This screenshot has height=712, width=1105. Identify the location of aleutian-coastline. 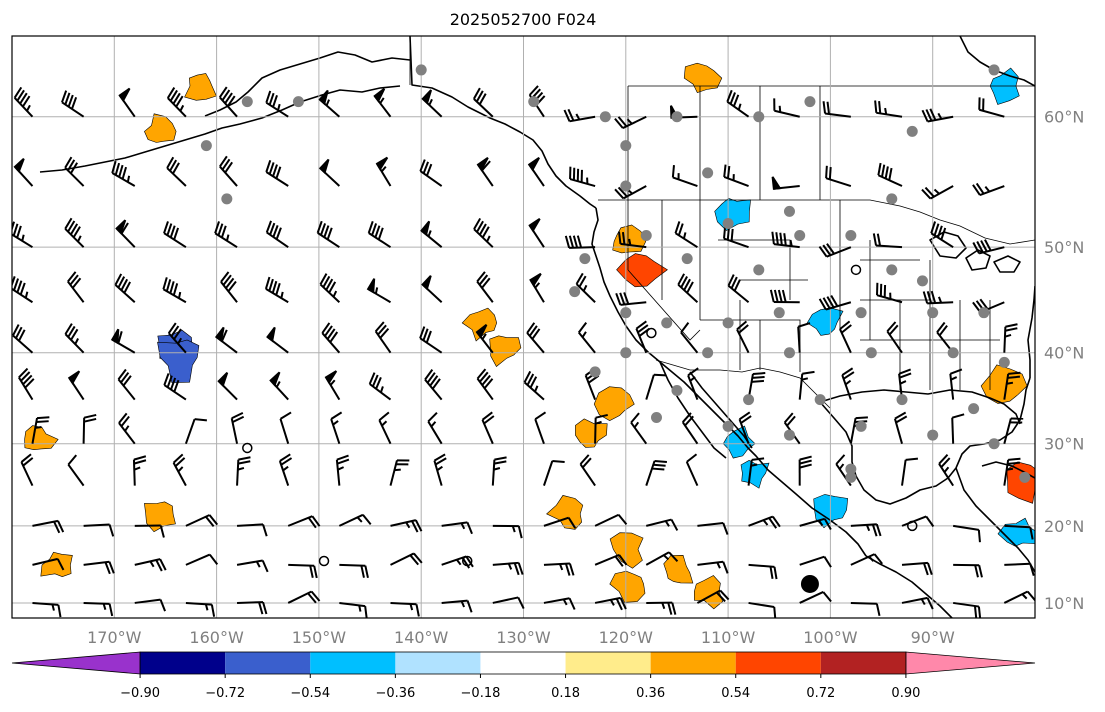
(220, 129).